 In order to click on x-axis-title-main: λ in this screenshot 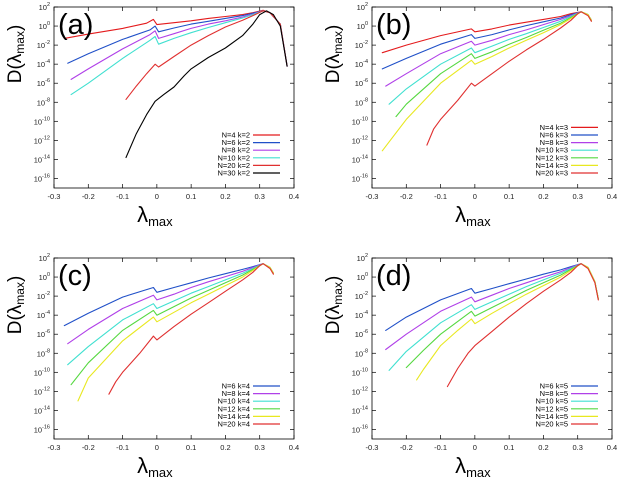, I will do `click(460, 214)`.